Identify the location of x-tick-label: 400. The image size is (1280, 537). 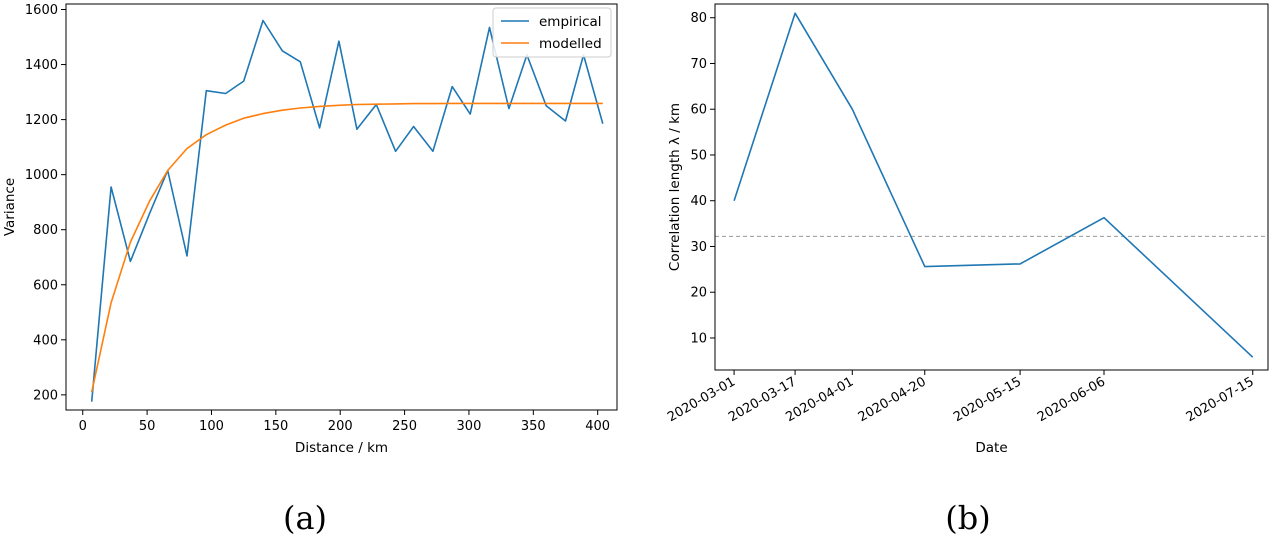
(597, 426).